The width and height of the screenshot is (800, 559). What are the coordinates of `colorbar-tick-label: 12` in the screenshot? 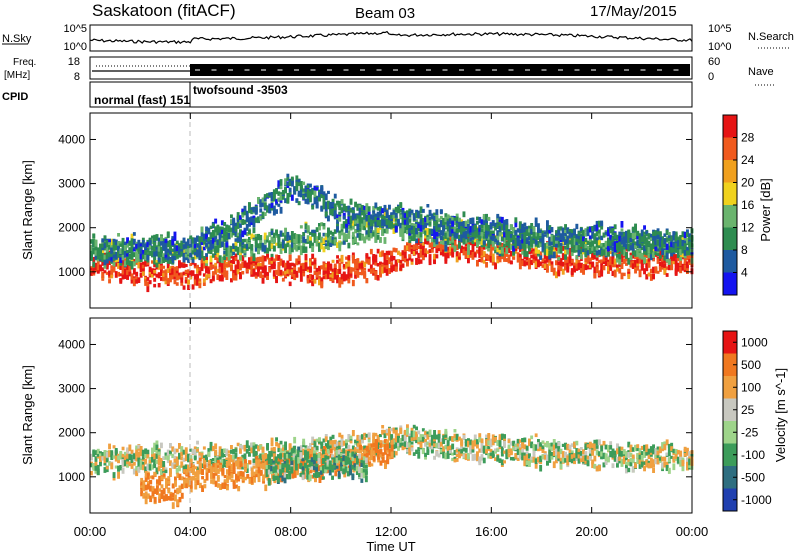 It's located at (748, 228).